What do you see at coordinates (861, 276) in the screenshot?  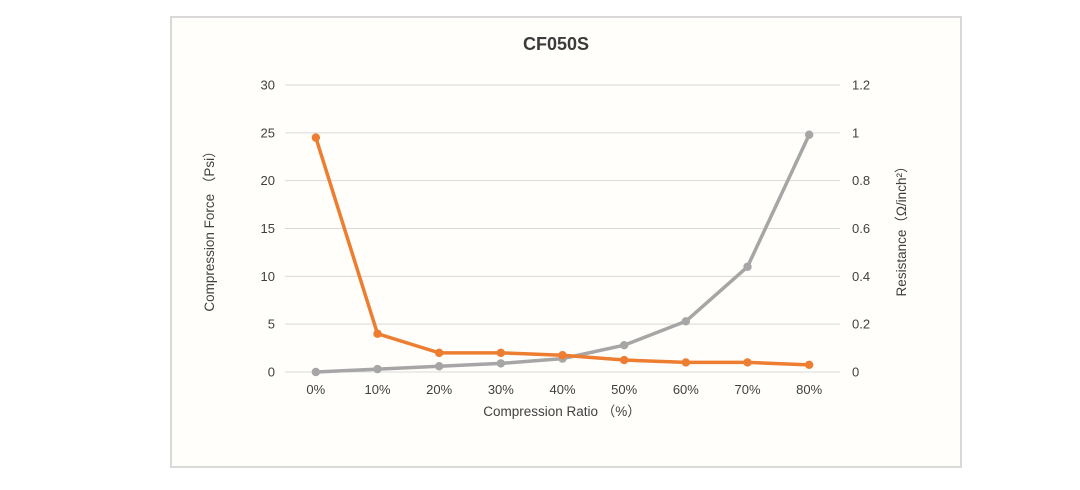 I see `right-axis-tick-label: 0.4` at bounding box center [861, 276].